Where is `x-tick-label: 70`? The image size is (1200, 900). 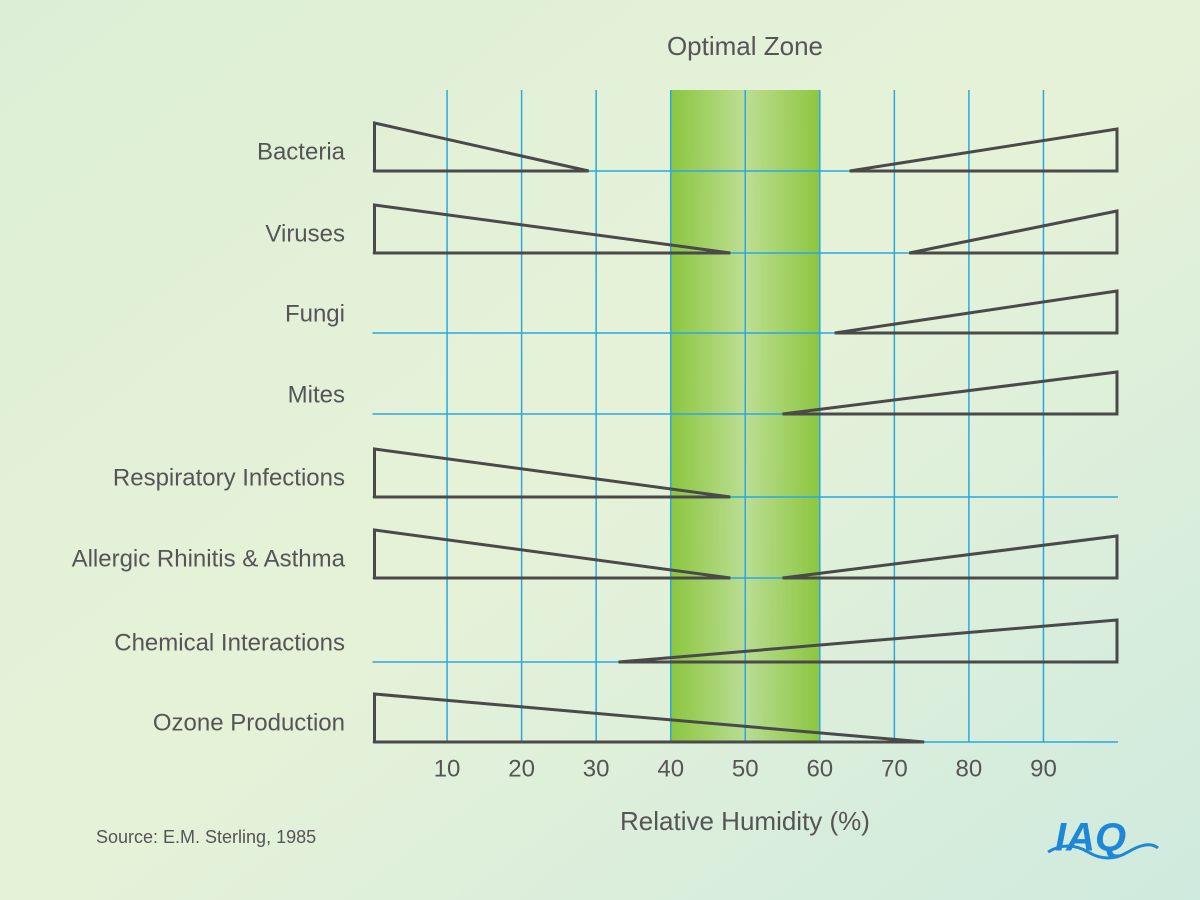 x-tick-label: 70 is located at coordinates (894, 768).